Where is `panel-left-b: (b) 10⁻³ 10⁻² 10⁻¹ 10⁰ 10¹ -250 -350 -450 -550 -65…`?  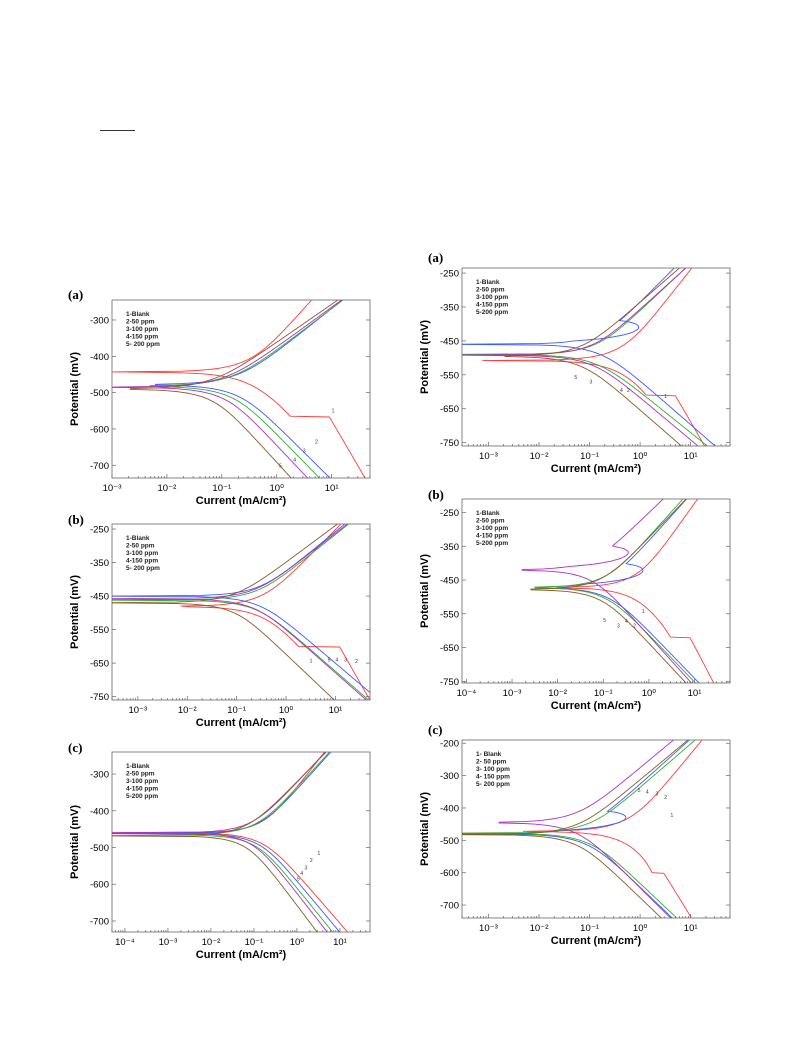
panel-left-b: (b) 10⁻³ 10⁻² 10⁻¹ 10⁰ 10¹ -250 -350 -450 -550 -65… is located at coordinates (220, 622).